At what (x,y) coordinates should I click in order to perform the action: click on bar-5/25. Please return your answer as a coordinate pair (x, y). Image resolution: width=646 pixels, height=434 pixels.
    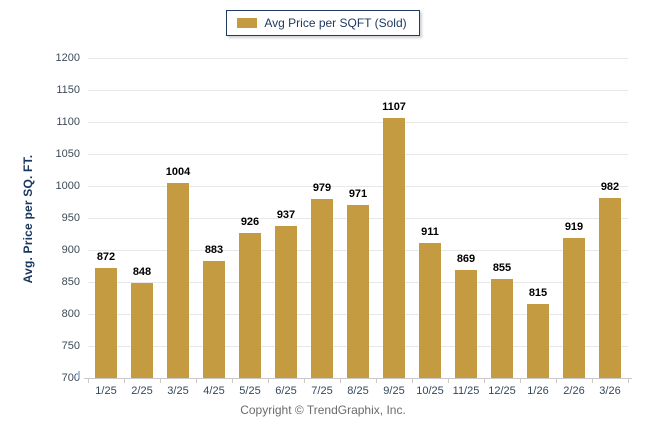
    Looking at the image, I should click on (250, 305).